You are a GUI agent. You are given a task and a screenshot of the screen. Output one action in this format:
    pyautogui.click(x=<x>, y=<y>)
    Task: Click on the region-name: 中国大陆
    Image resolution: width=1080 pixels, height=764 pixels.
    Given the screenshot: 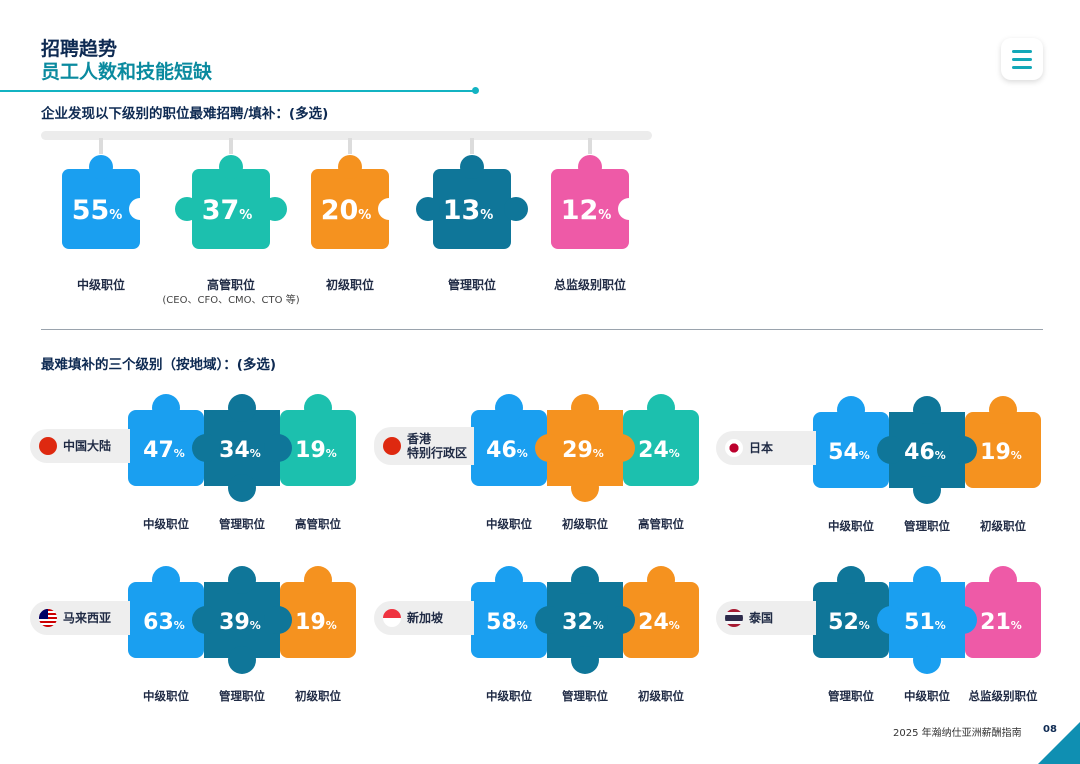 What is the action you would take?
    pyautogui.click(x=87, y=446)
    